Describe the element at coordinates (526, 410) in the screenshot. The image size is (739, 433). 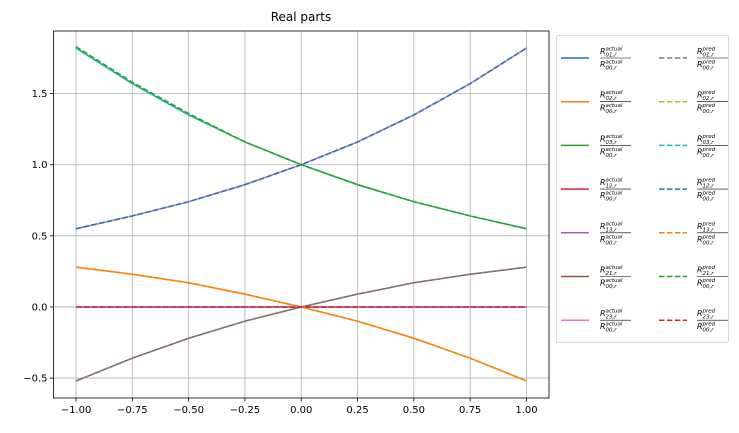
I see `x-tick-label: 1.00` at that location.